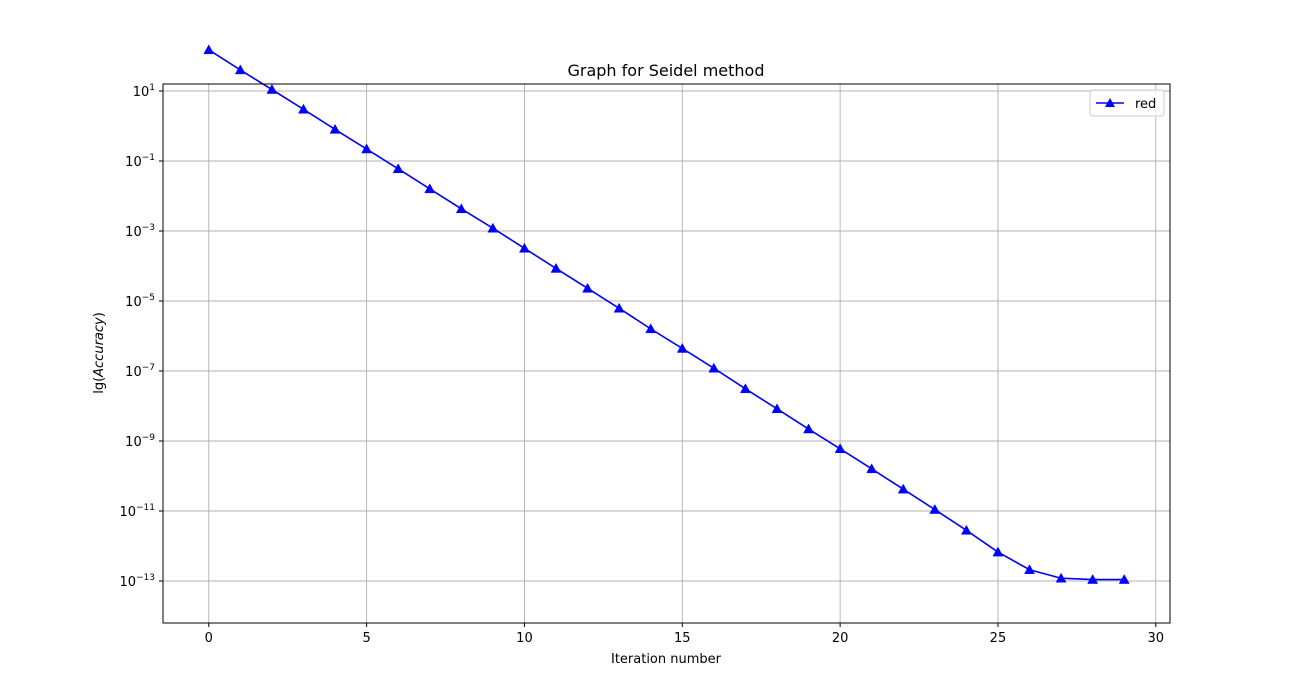 The image size is (1300, 700). I want to click on y-tick-label: 10⁻³, so click(140, 231).